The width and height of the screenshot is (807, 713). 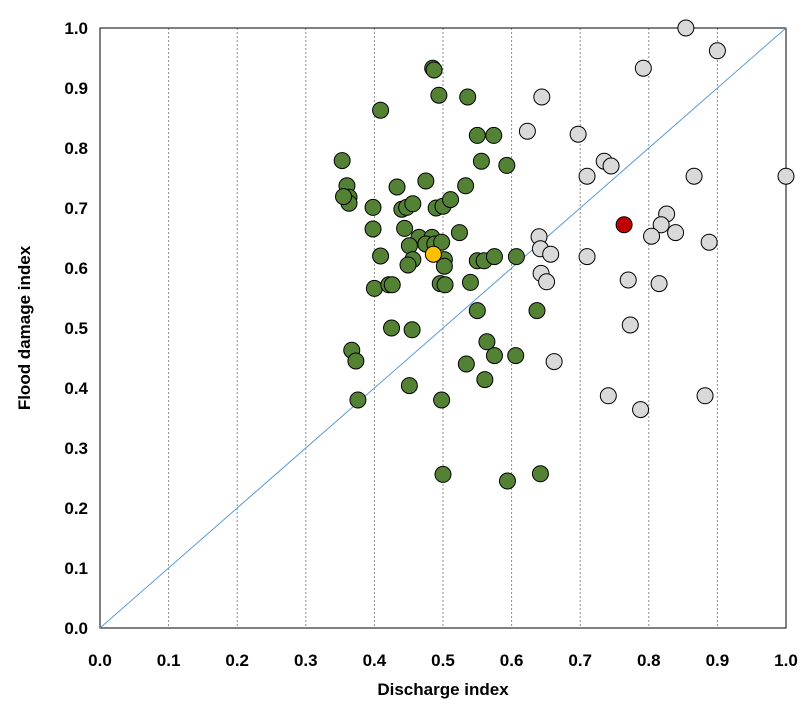 I want to click on x-tick-label: 0.6, so click(x=512, y=660).